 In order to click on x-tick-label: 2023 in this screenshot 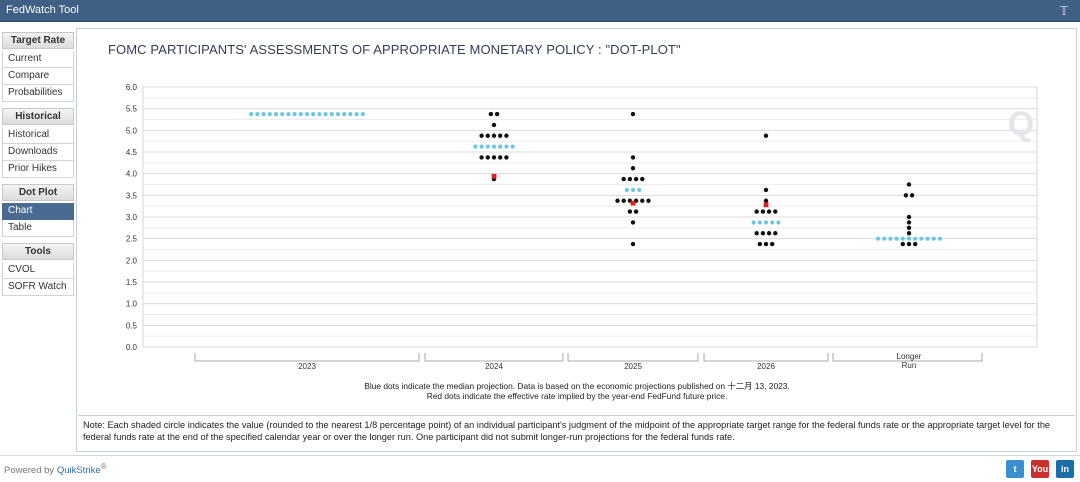, I will do `click(307, 366)`.